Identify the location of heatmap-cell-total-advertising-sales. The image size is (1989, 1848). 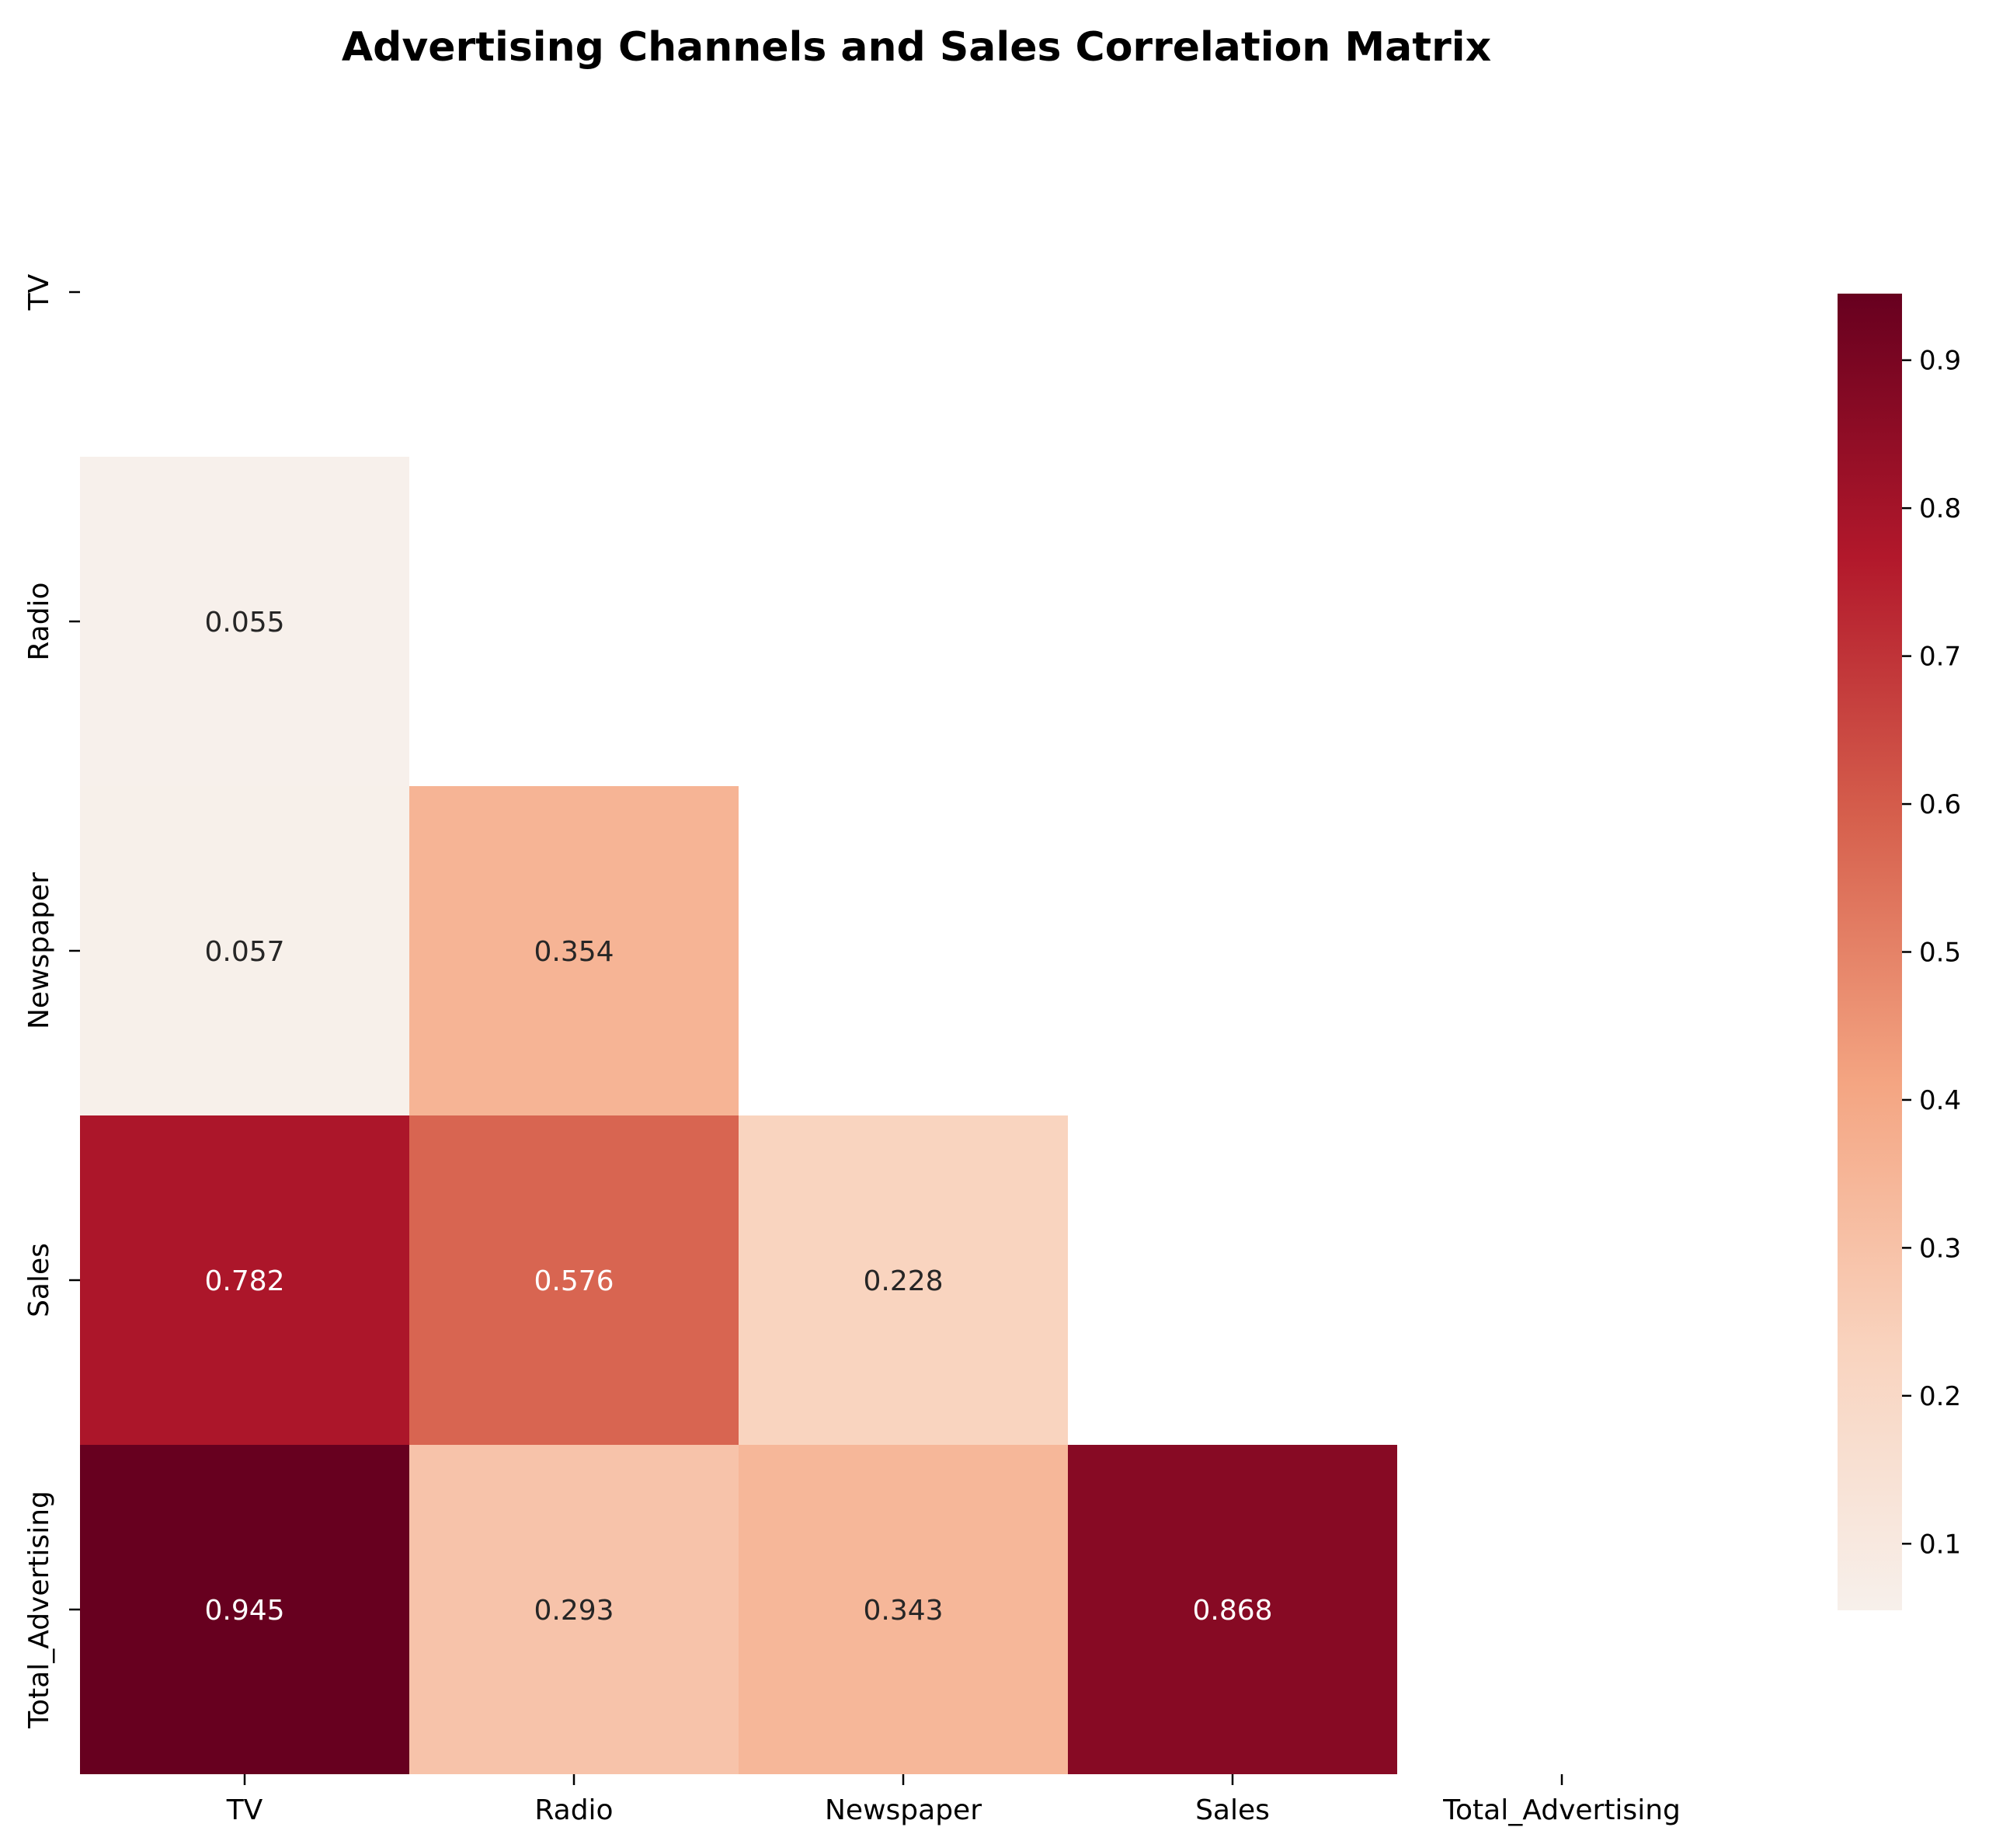
(1232, 1610).